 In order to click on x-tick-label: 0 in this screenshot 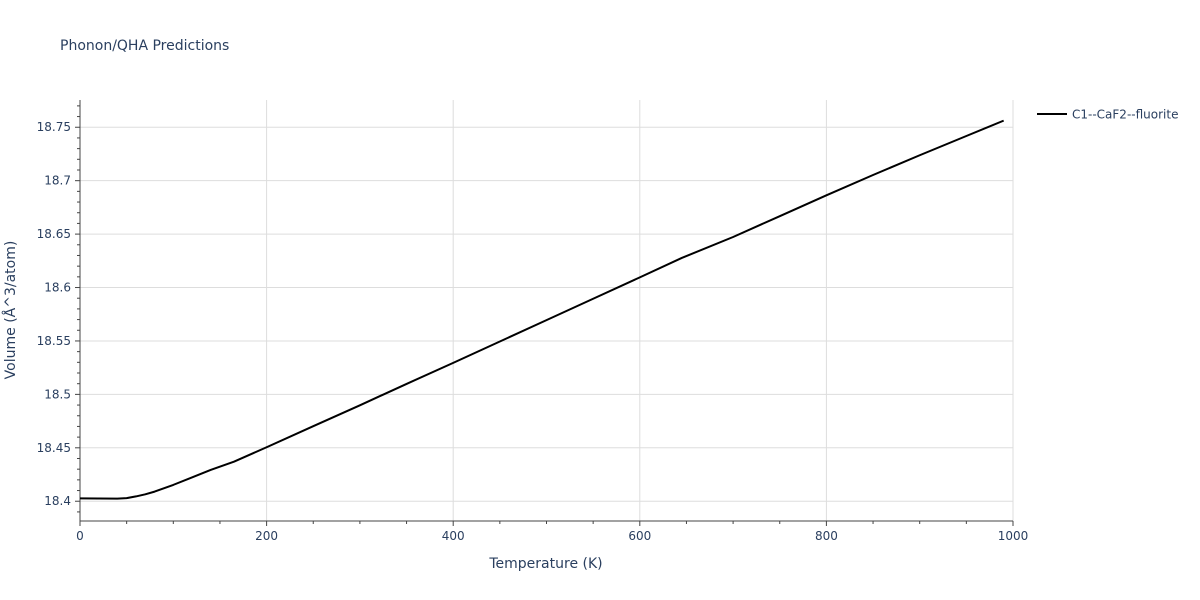, I will do `click(80, 536)`.